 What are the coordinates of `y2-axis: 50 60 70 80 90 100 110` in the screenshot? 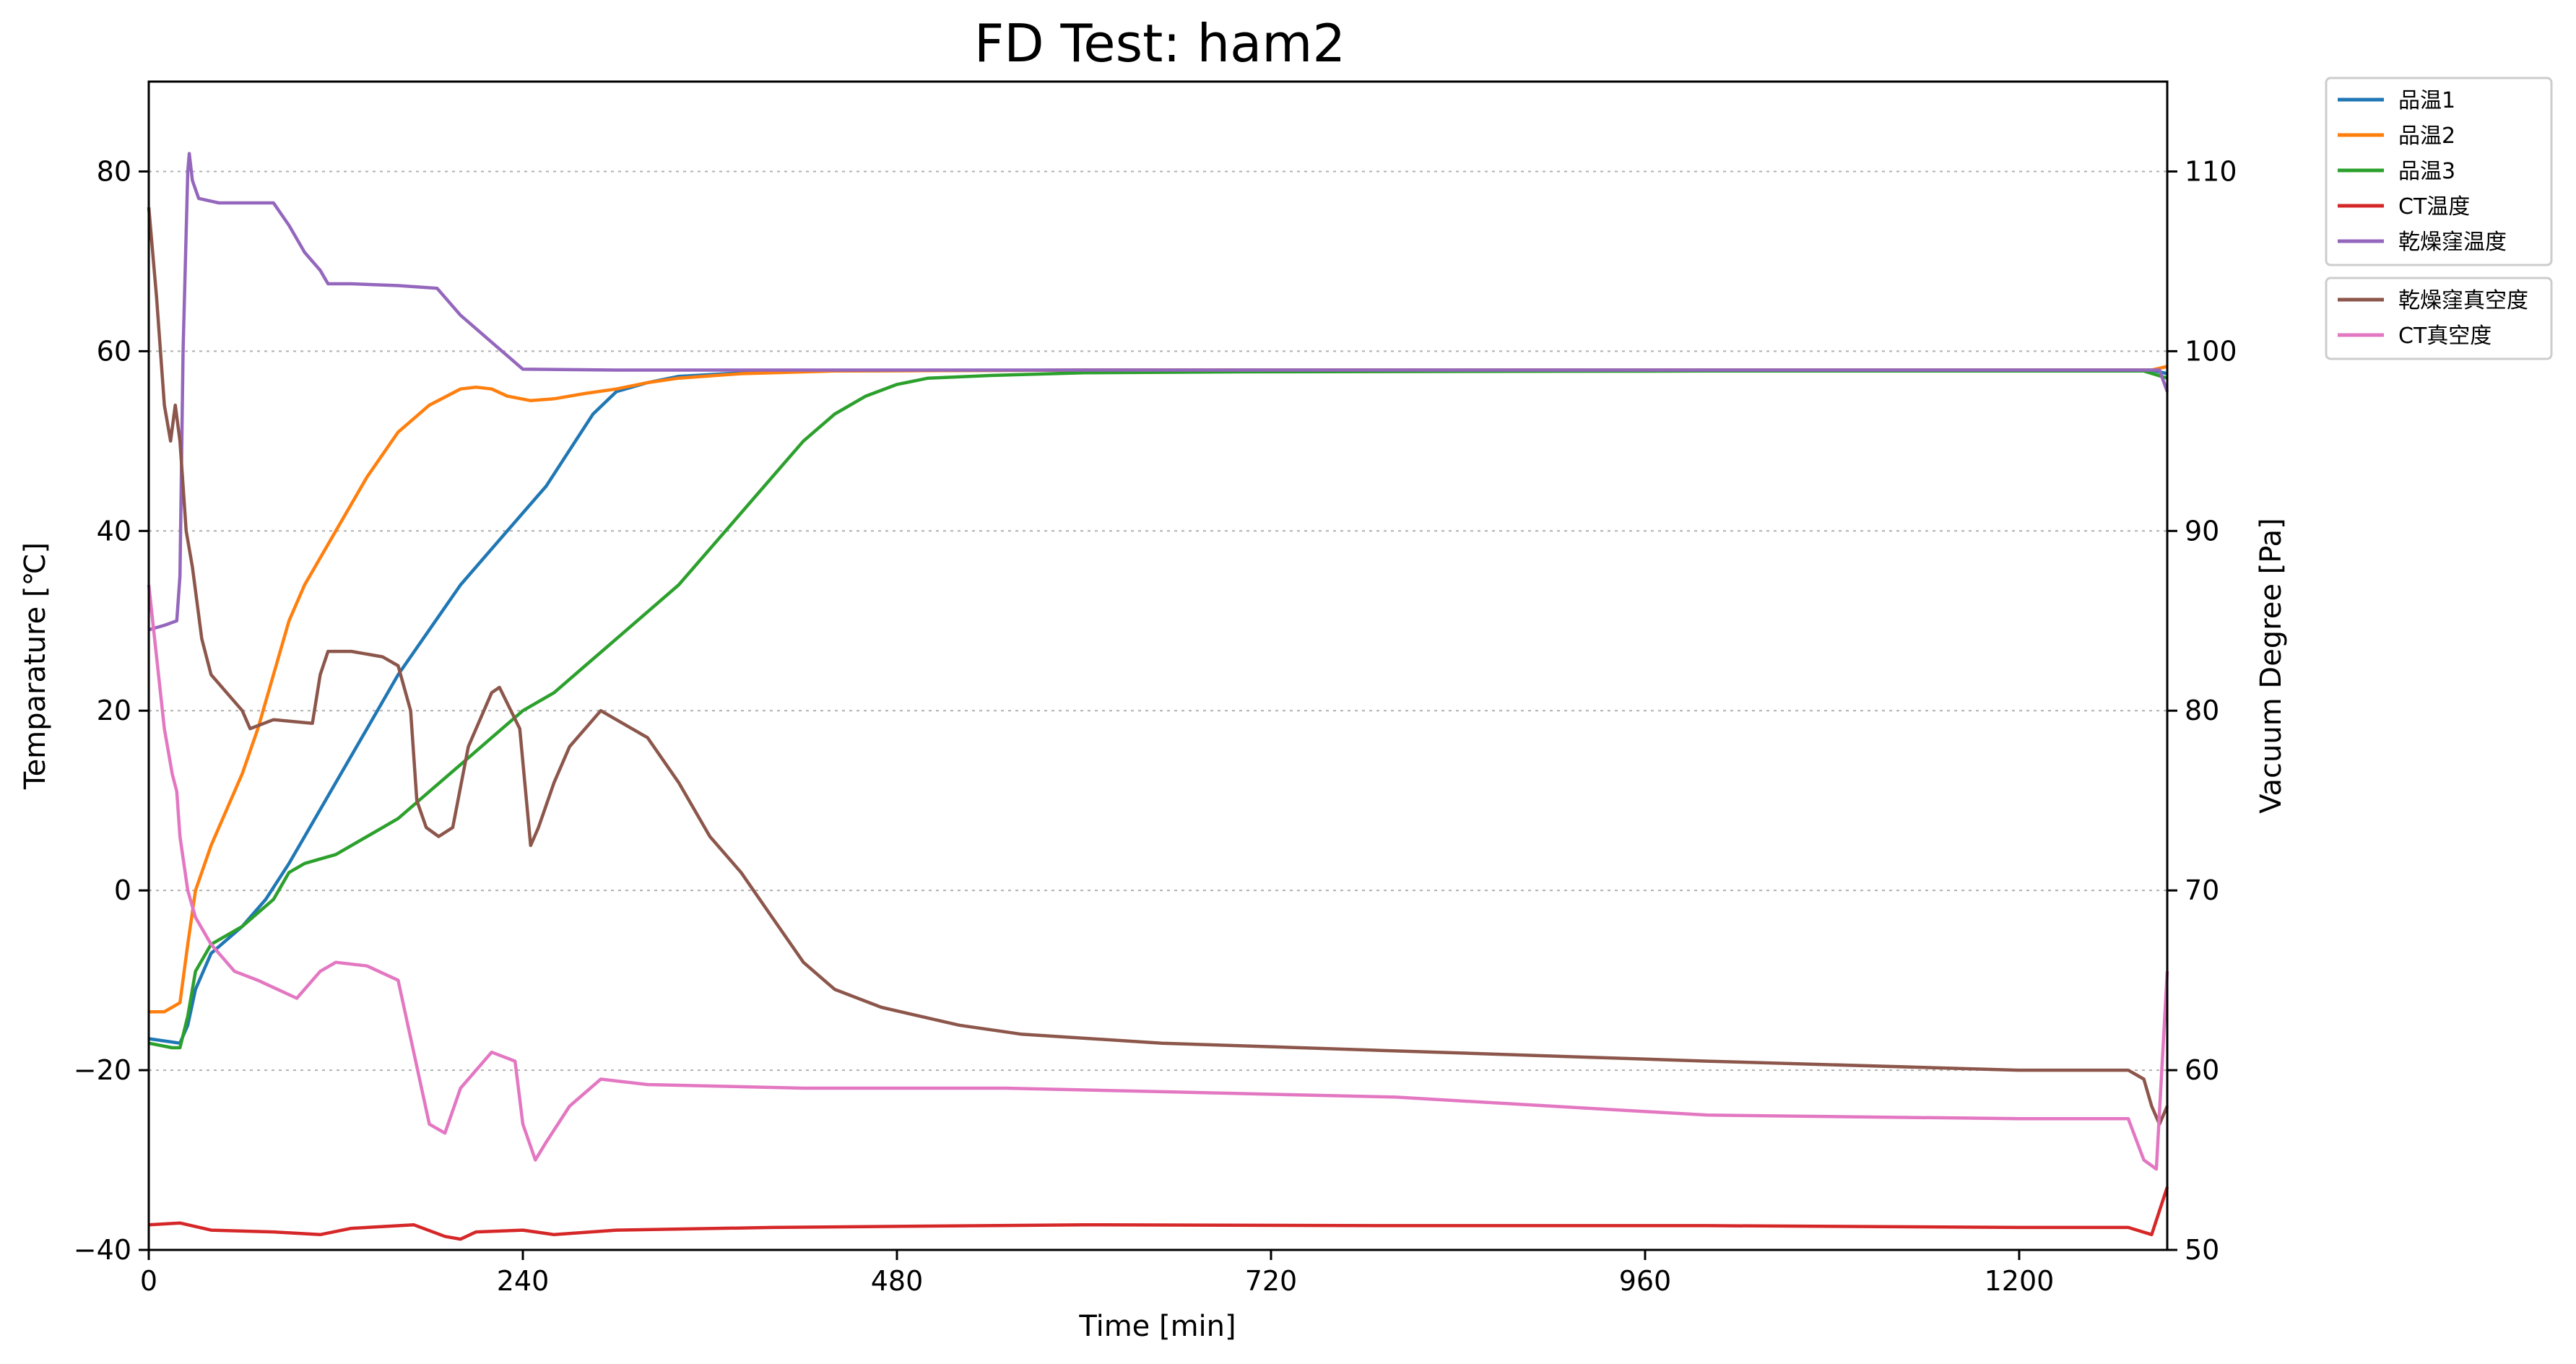 It's located at (2202, 710).